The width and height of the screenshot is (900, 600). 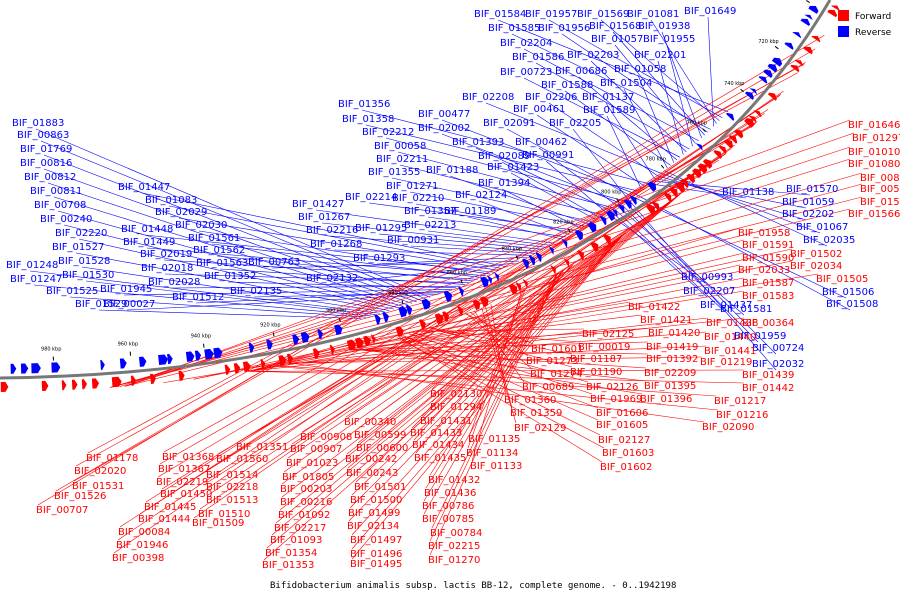 What do you see at coordinates (379, 258) in the screenshot?
I see `gene-label: BIF_01293` at bounding box center [379, 258].